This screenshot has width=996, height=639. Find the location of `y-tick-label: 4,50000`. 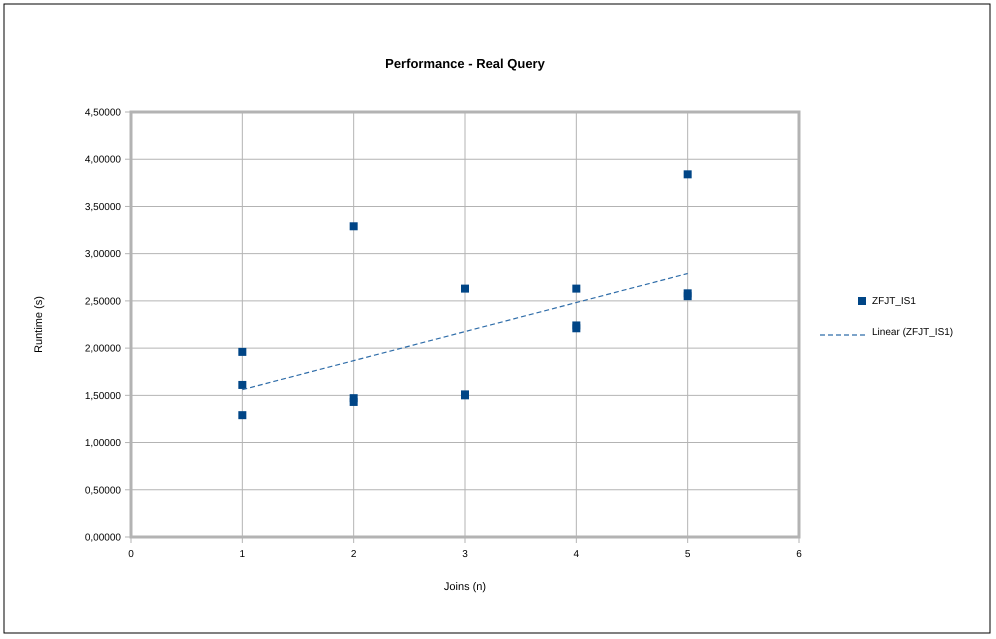

y-tick-label: 4,50000 is located at coordinates (103, 113).